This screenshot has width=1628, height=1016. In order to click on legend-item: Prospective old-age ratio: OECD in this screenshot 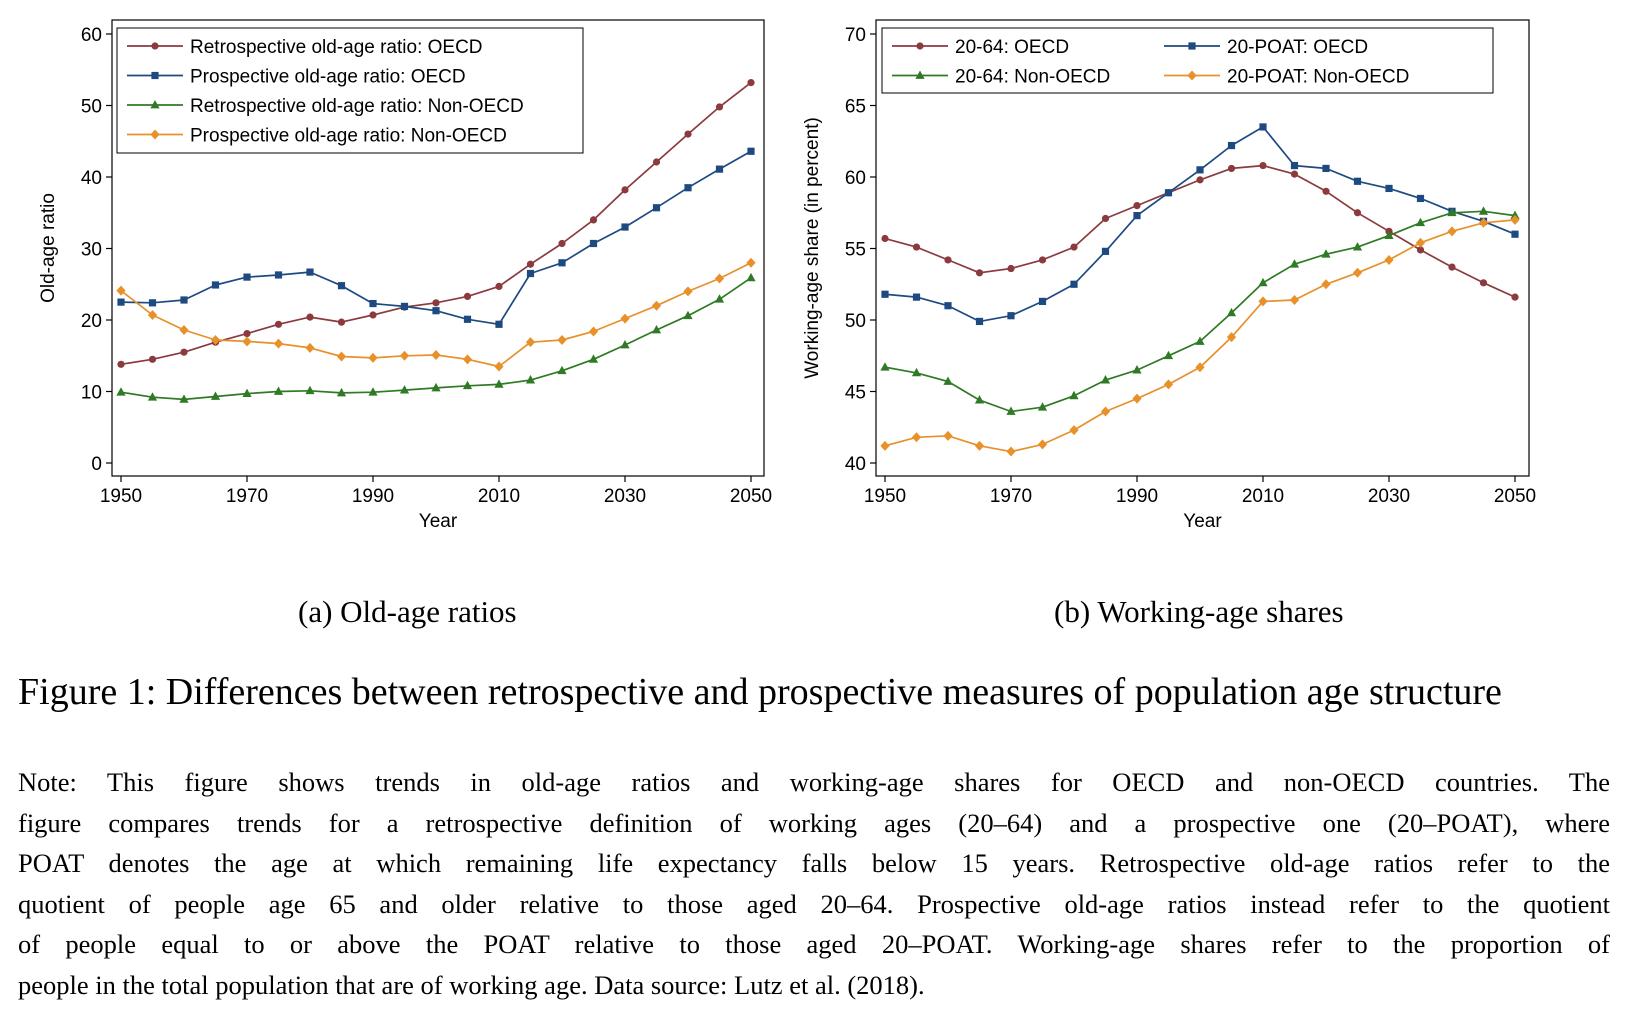, I will do `click(296, 77)`.